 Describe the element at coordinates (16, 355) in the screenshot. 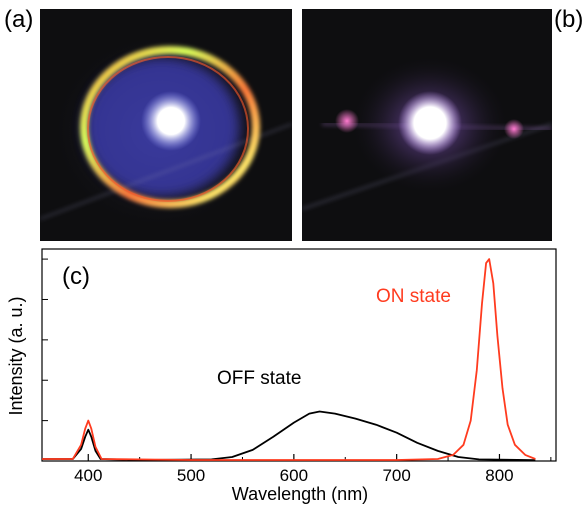

I see `y-axis-label: Intensity (a. u.)` at that location.